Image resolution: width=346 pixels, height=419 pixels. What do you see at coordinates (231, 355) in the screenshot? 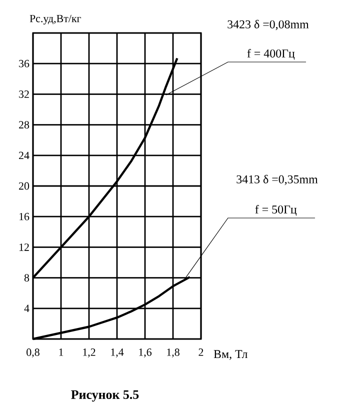
I see `x-axis-title: Вм, Тл` at bounding box center [231, 355].